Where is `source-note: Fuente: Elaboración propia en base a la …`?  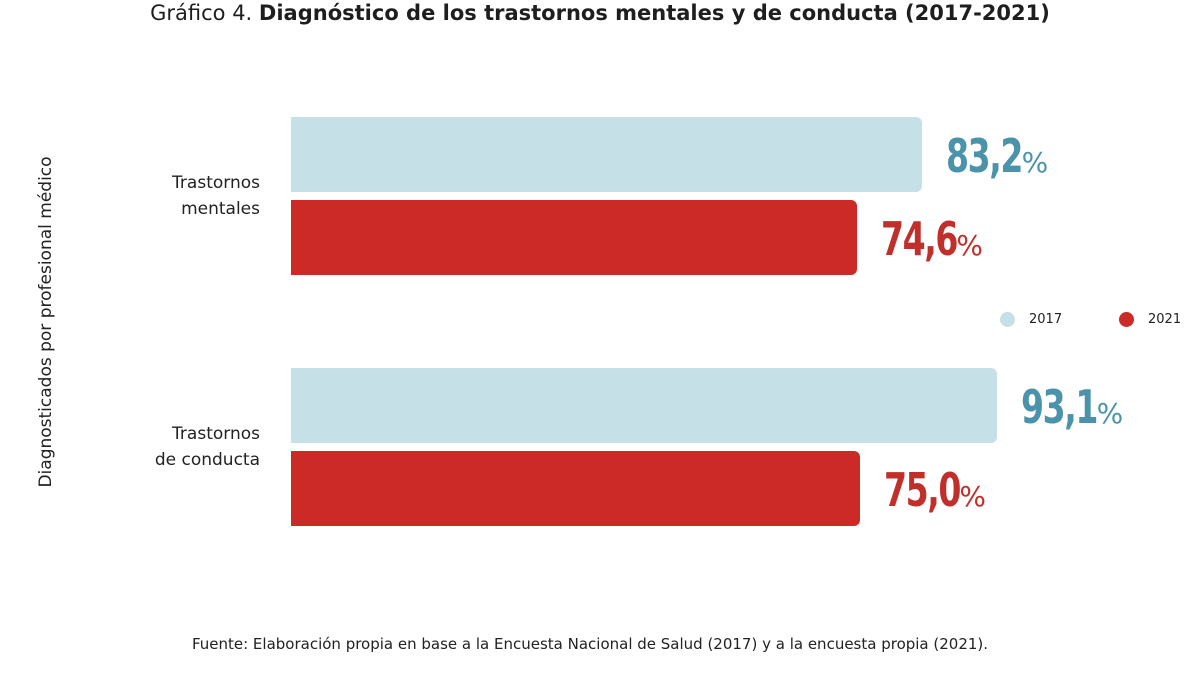 source-note: Fuente: Elaboración propia en base a la … is located at coordinates (590, 644).